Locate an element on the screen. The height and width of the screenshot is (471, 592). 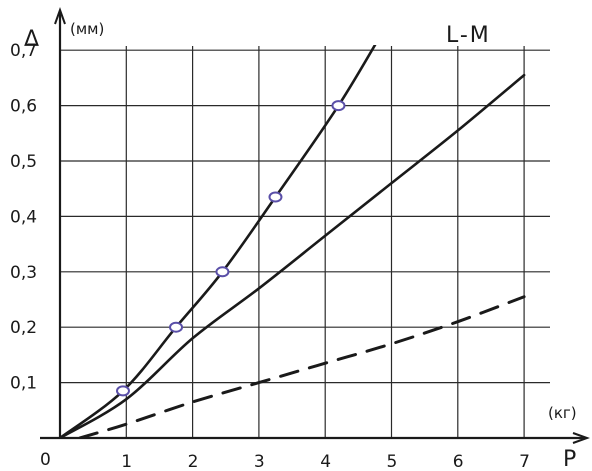
x-axis-label: P is located at coordinates (569, 459).